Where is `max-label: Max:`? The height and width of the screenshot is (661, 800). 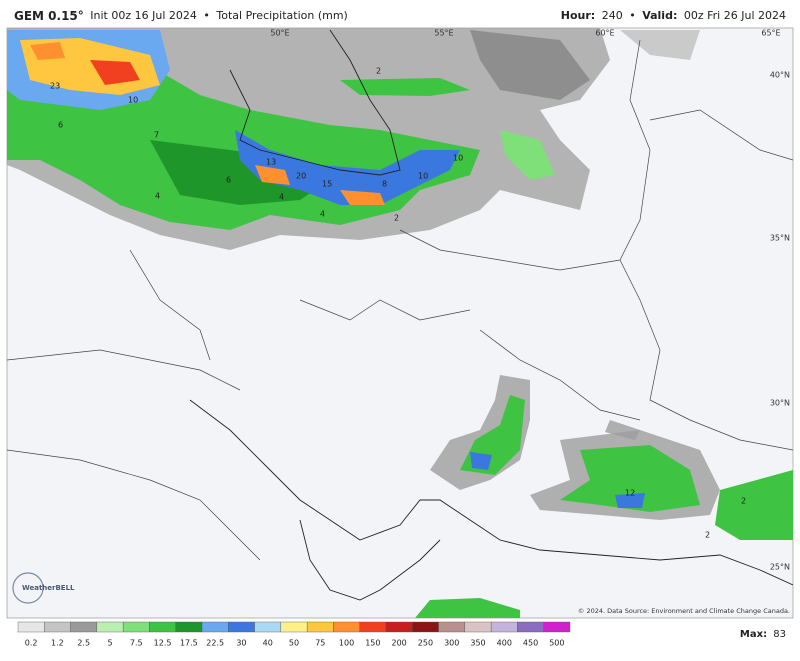 max-label: Max: is located at coordinates (753, 634).